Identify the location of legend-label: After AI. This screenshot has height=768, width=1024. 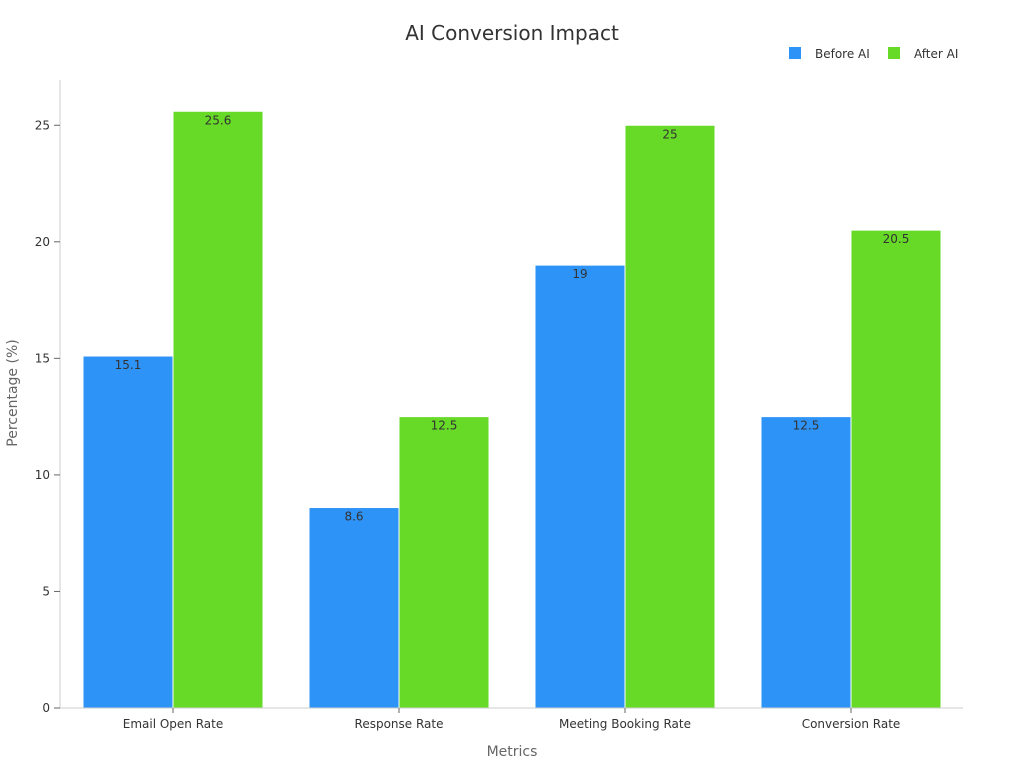
(936, 54).